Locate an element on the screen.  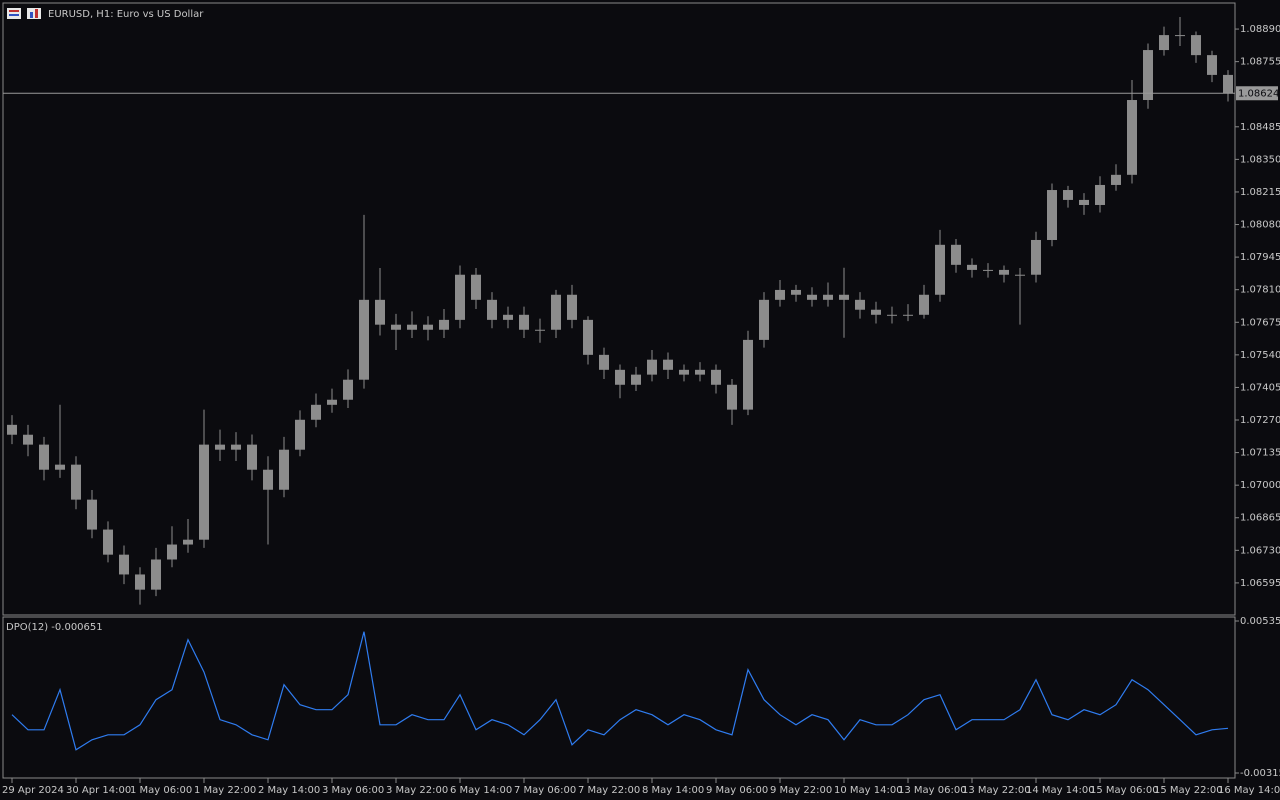
x-tick-label: 15 May 22:00 is located at coordinates (1188, 790).